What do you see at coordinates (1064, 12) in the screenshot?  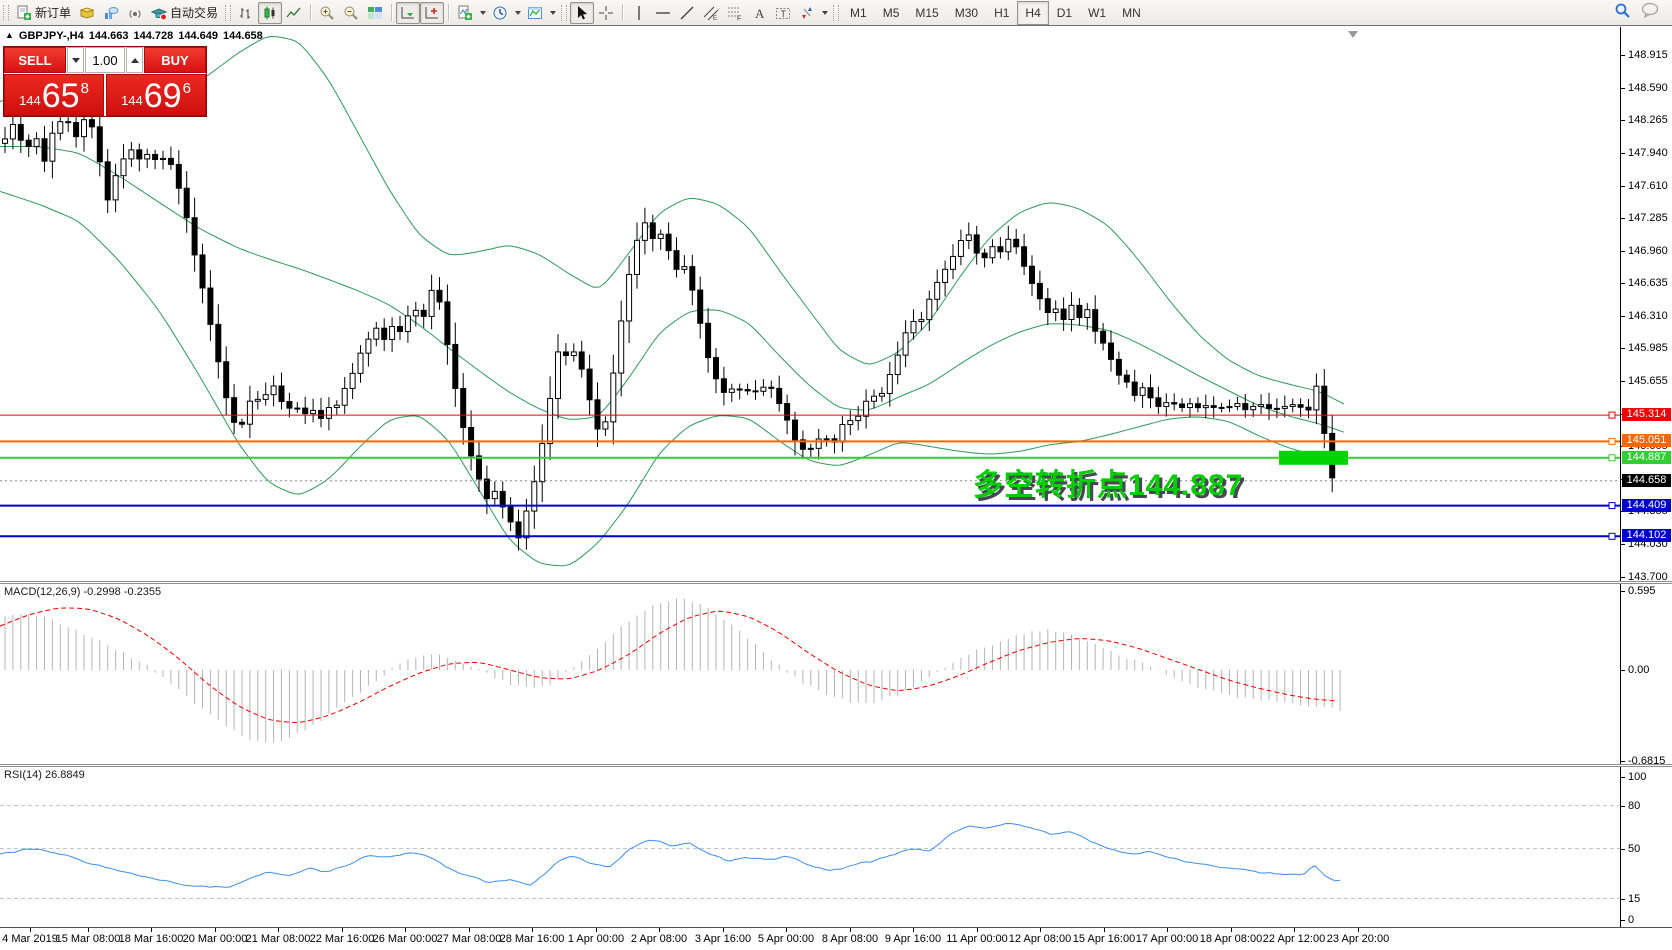 I see `timeframe-button-D1: D1` at bounding box center [1064, 12].